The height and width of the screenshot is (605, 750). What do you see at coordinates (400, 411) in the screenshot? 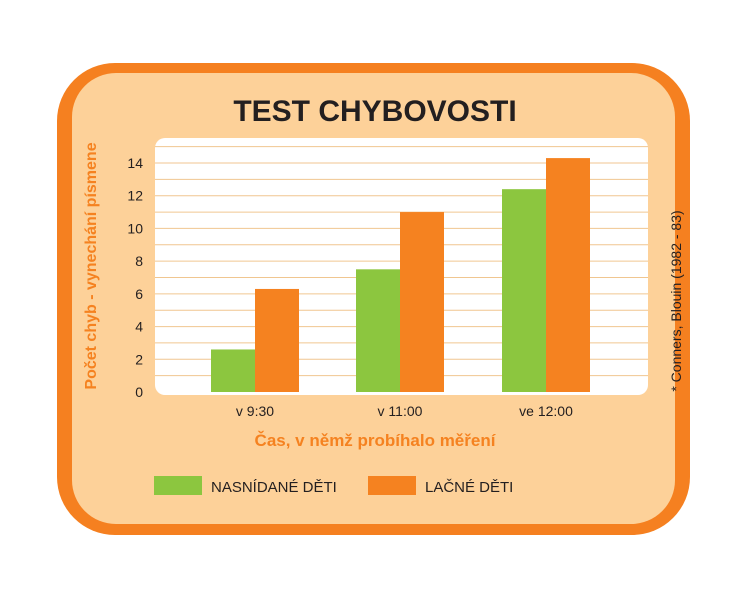
I see `x-tick-label: v 11:00` at bounding box center [400, 411].